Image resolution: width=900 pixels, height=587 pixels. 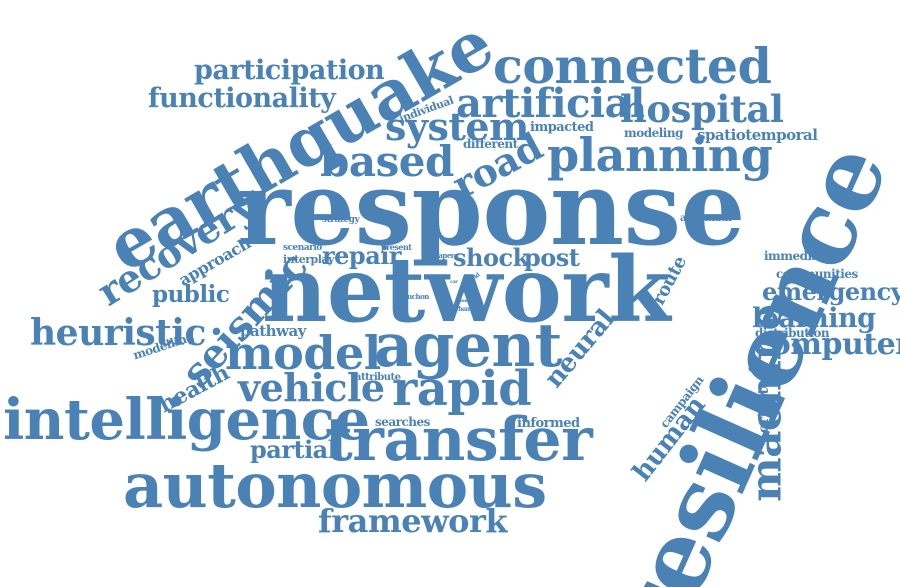 I want to click on word-heuristic: heuristic, so click(x=118, y=333).